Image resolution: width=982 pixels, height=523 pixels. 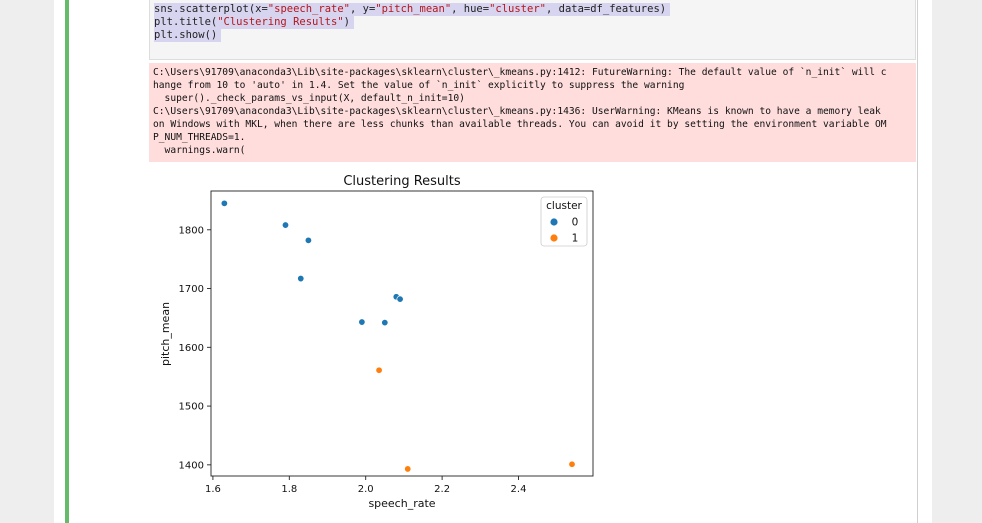 I want to click on x-axis: 1.6 1.8 2.0 2.2 2.4, so click(x=366, y=485).